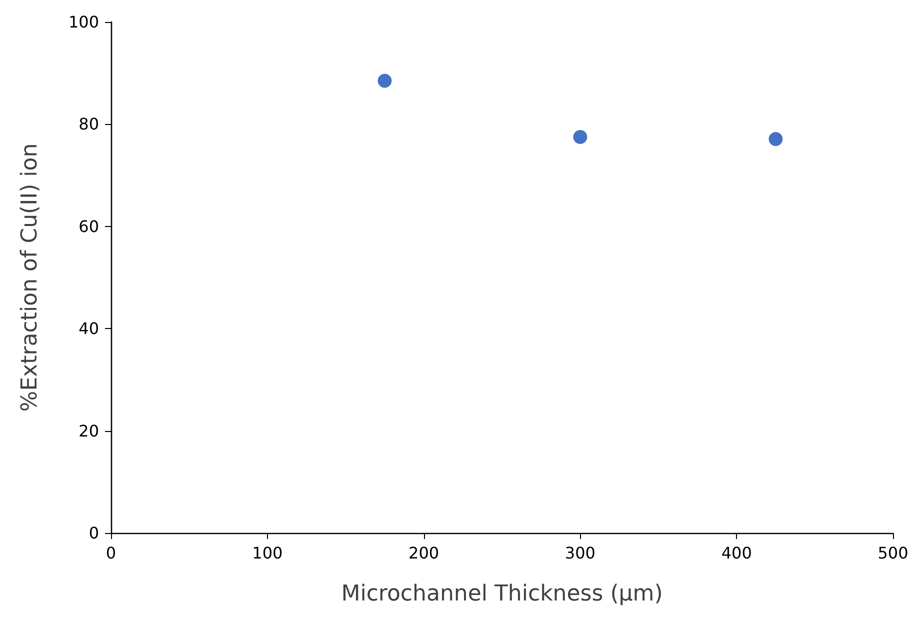  Describe the element at coordinates (424, 553) in the screenshot. I see `x-tick-label: 200` at that location.